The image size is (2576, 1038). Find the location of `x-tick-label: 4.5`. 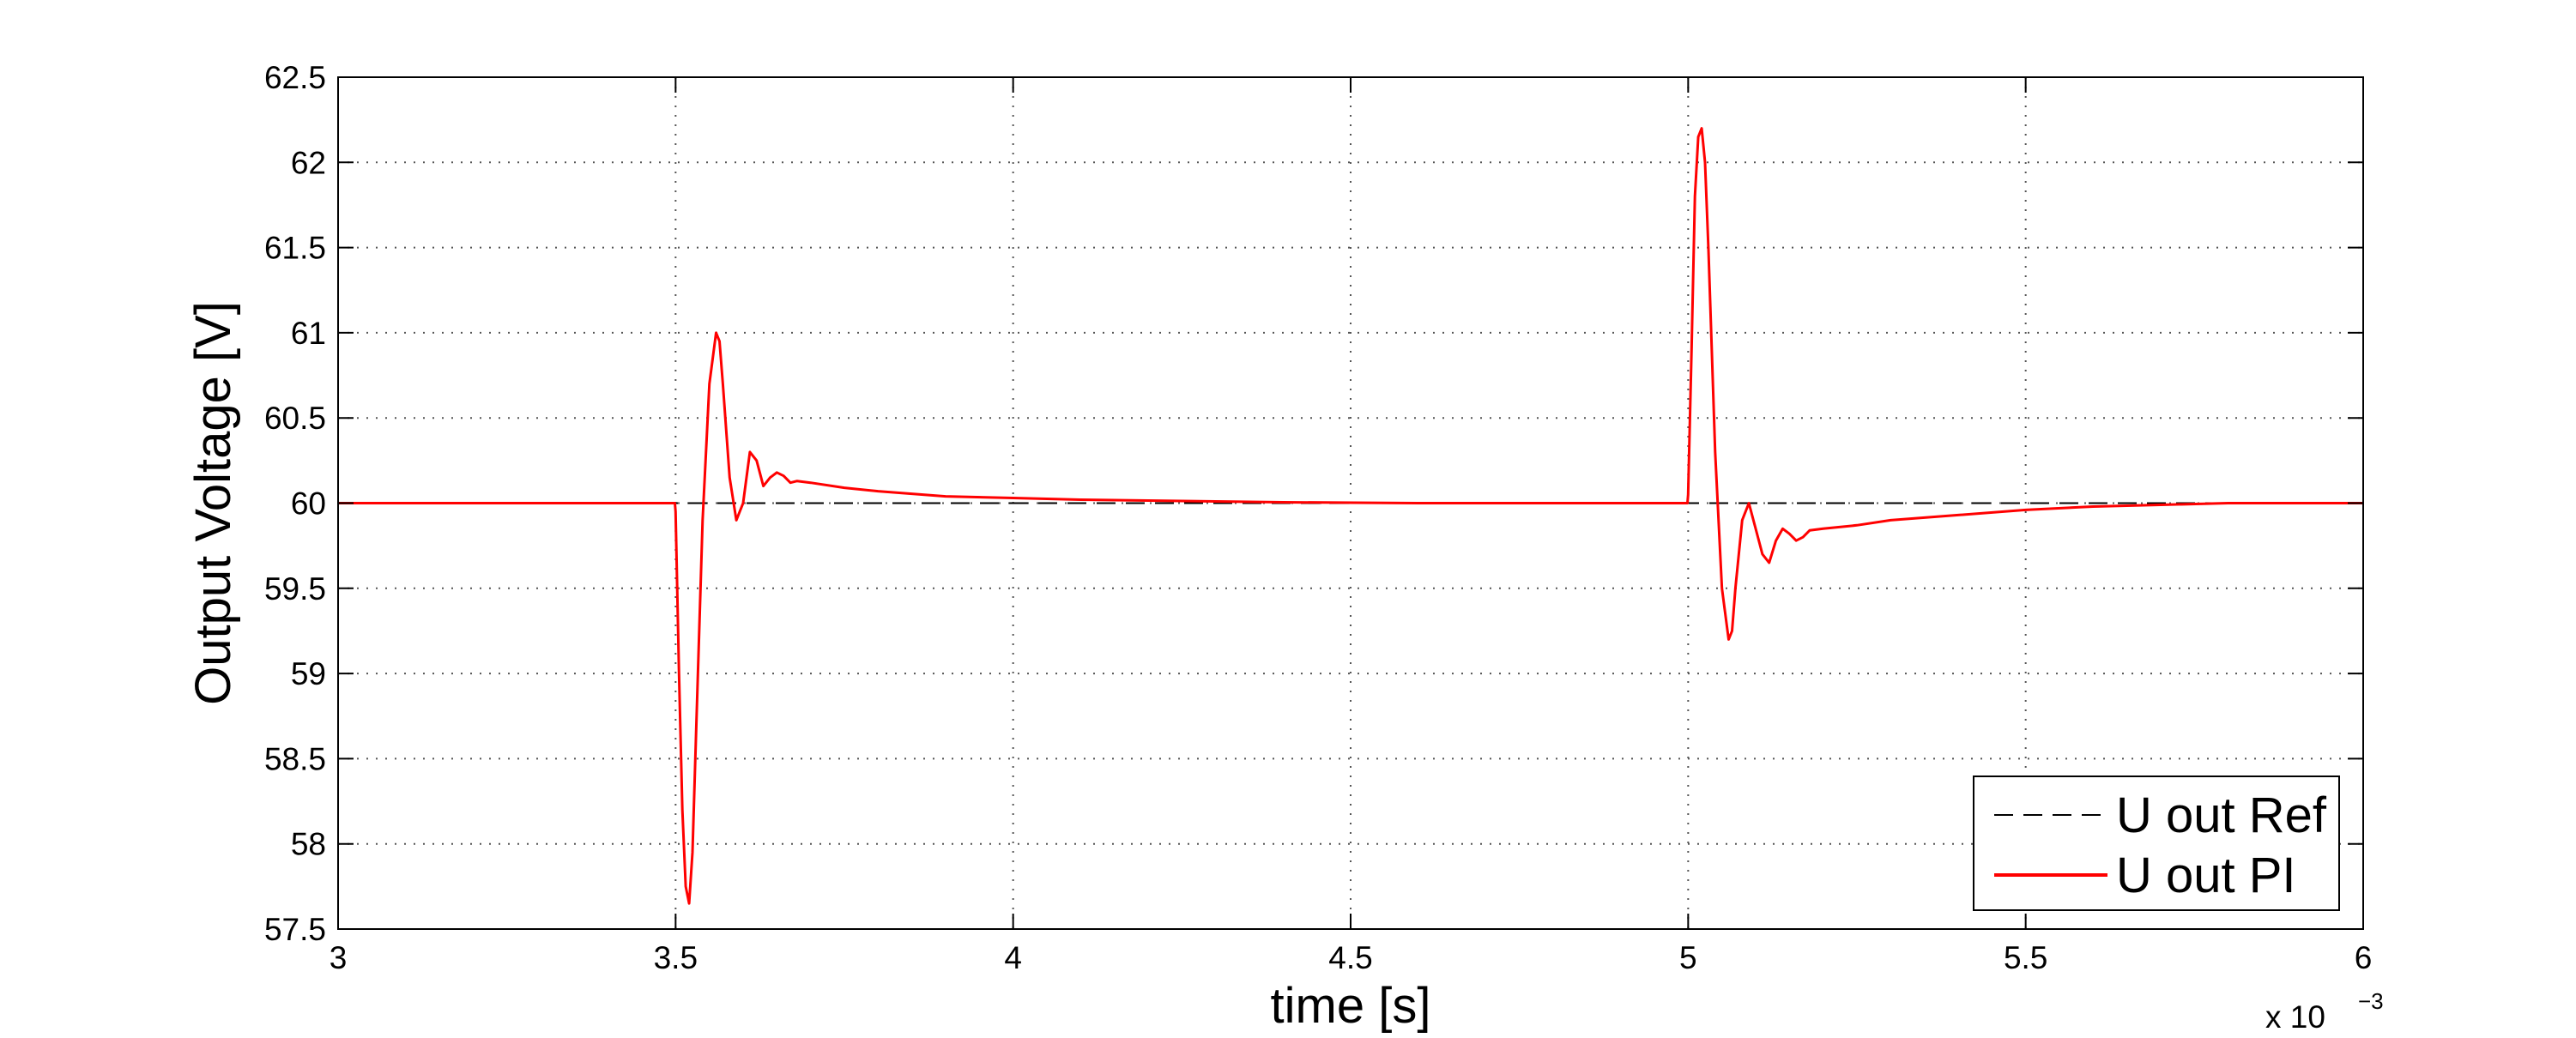

x-tick-label: 4.5 is located at coordinates (1350, 957).